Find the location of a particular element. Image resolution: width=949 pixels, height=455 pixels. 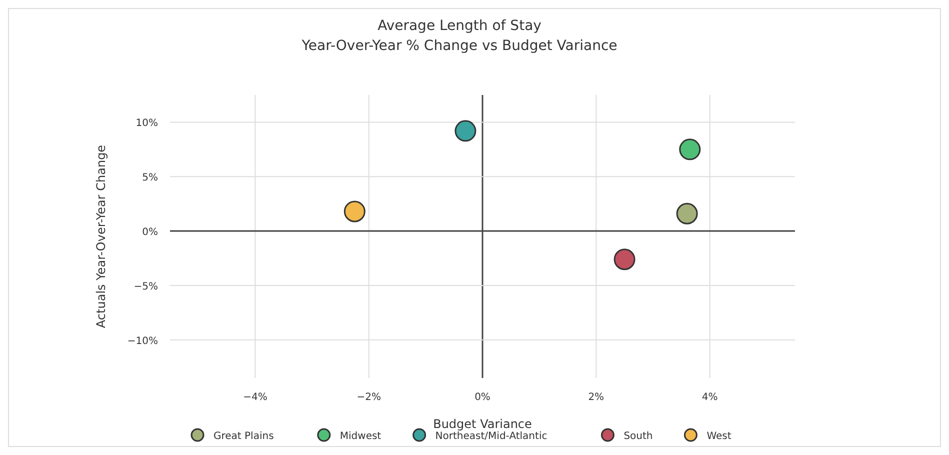

y-tick-label: 10% is located at coordinates (147, 124).